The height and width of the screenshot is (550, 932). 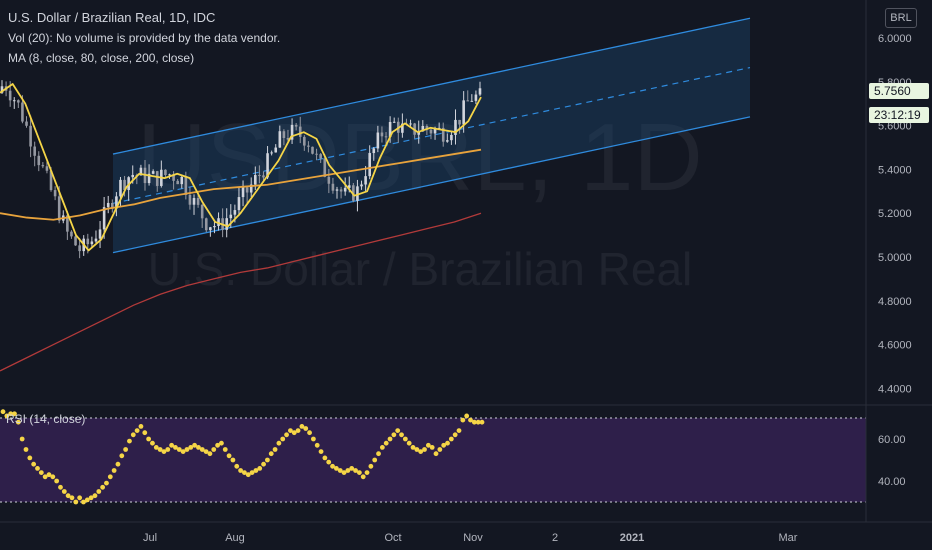 What do you see at coordinates (241, 184) in the screenshot?
I see `ma80-line` at bounding box center [241, 184].